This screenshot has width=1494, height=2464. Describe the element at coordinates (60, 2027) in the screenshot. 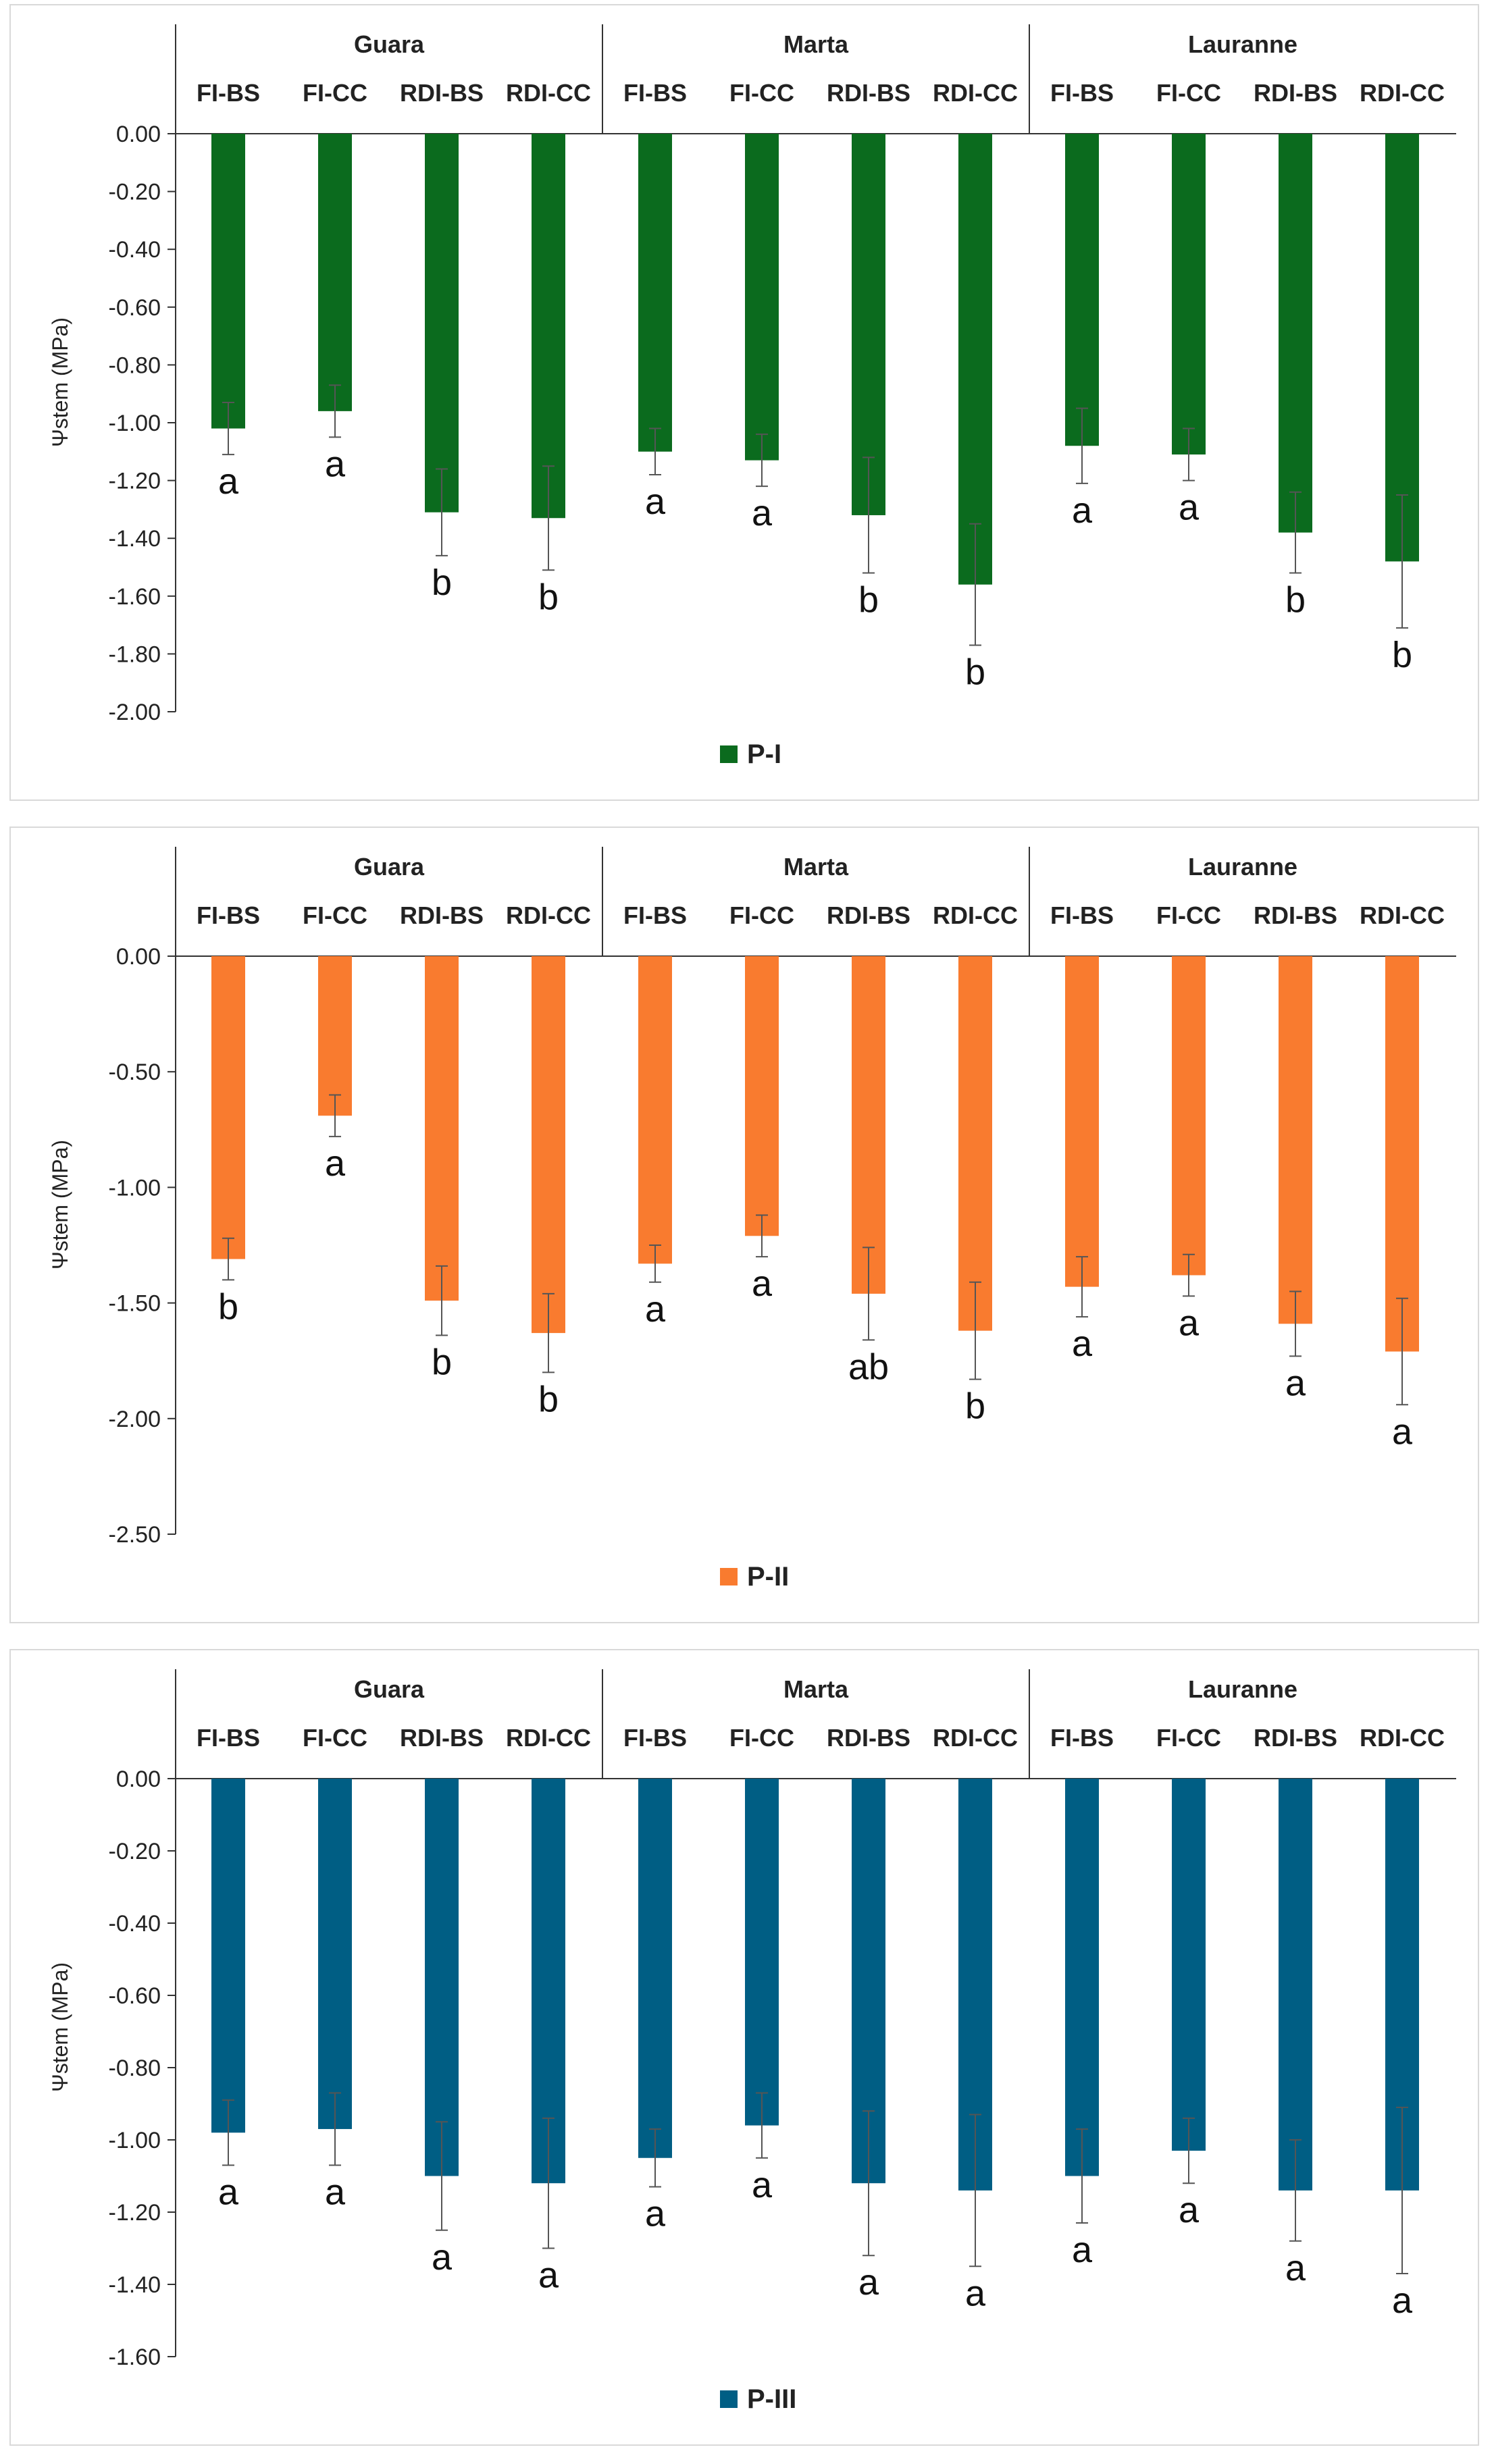

I see `y-axis-label: Ψstem (MPa)` at that location.